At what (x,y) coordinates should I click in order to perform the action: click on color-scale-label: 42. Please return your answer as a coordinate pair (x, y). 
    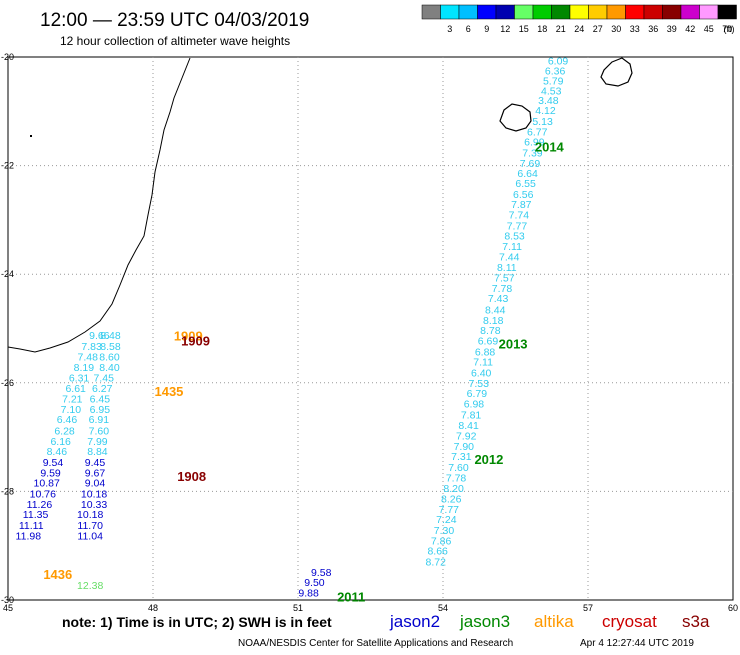
    Looking at the image, I should click on (690, 29).